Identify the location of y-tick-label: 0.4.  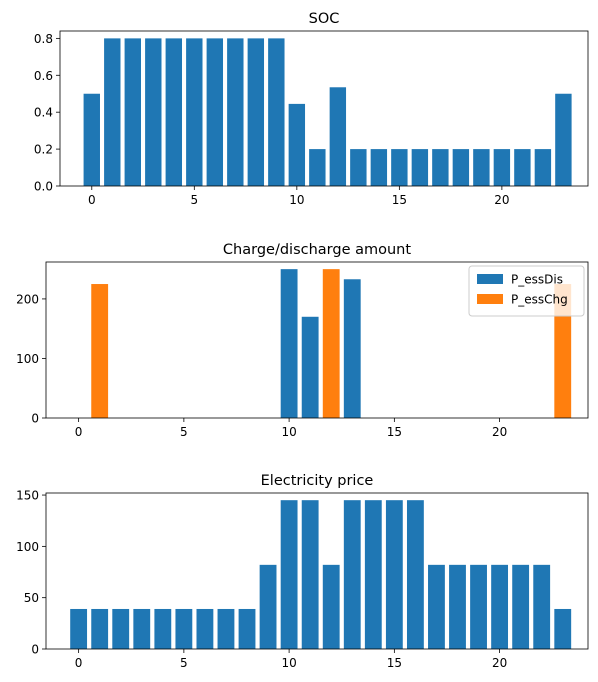
(43, 113).